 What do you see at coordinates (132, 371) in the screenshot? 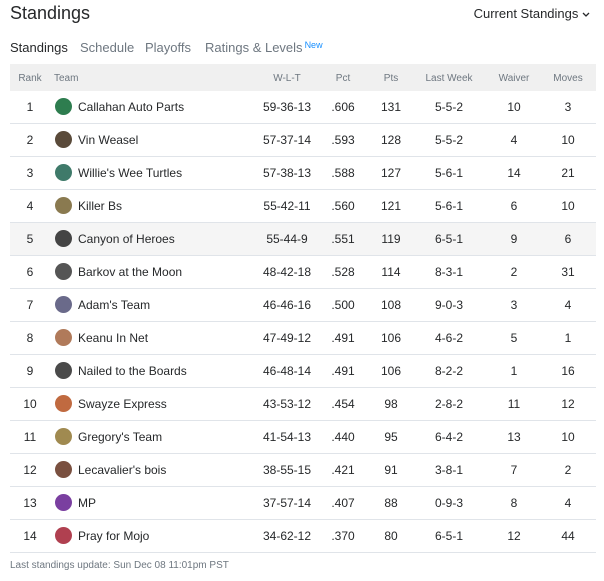
I see `team-name: Nailed to the Boards` at bounding box center [132, 371].